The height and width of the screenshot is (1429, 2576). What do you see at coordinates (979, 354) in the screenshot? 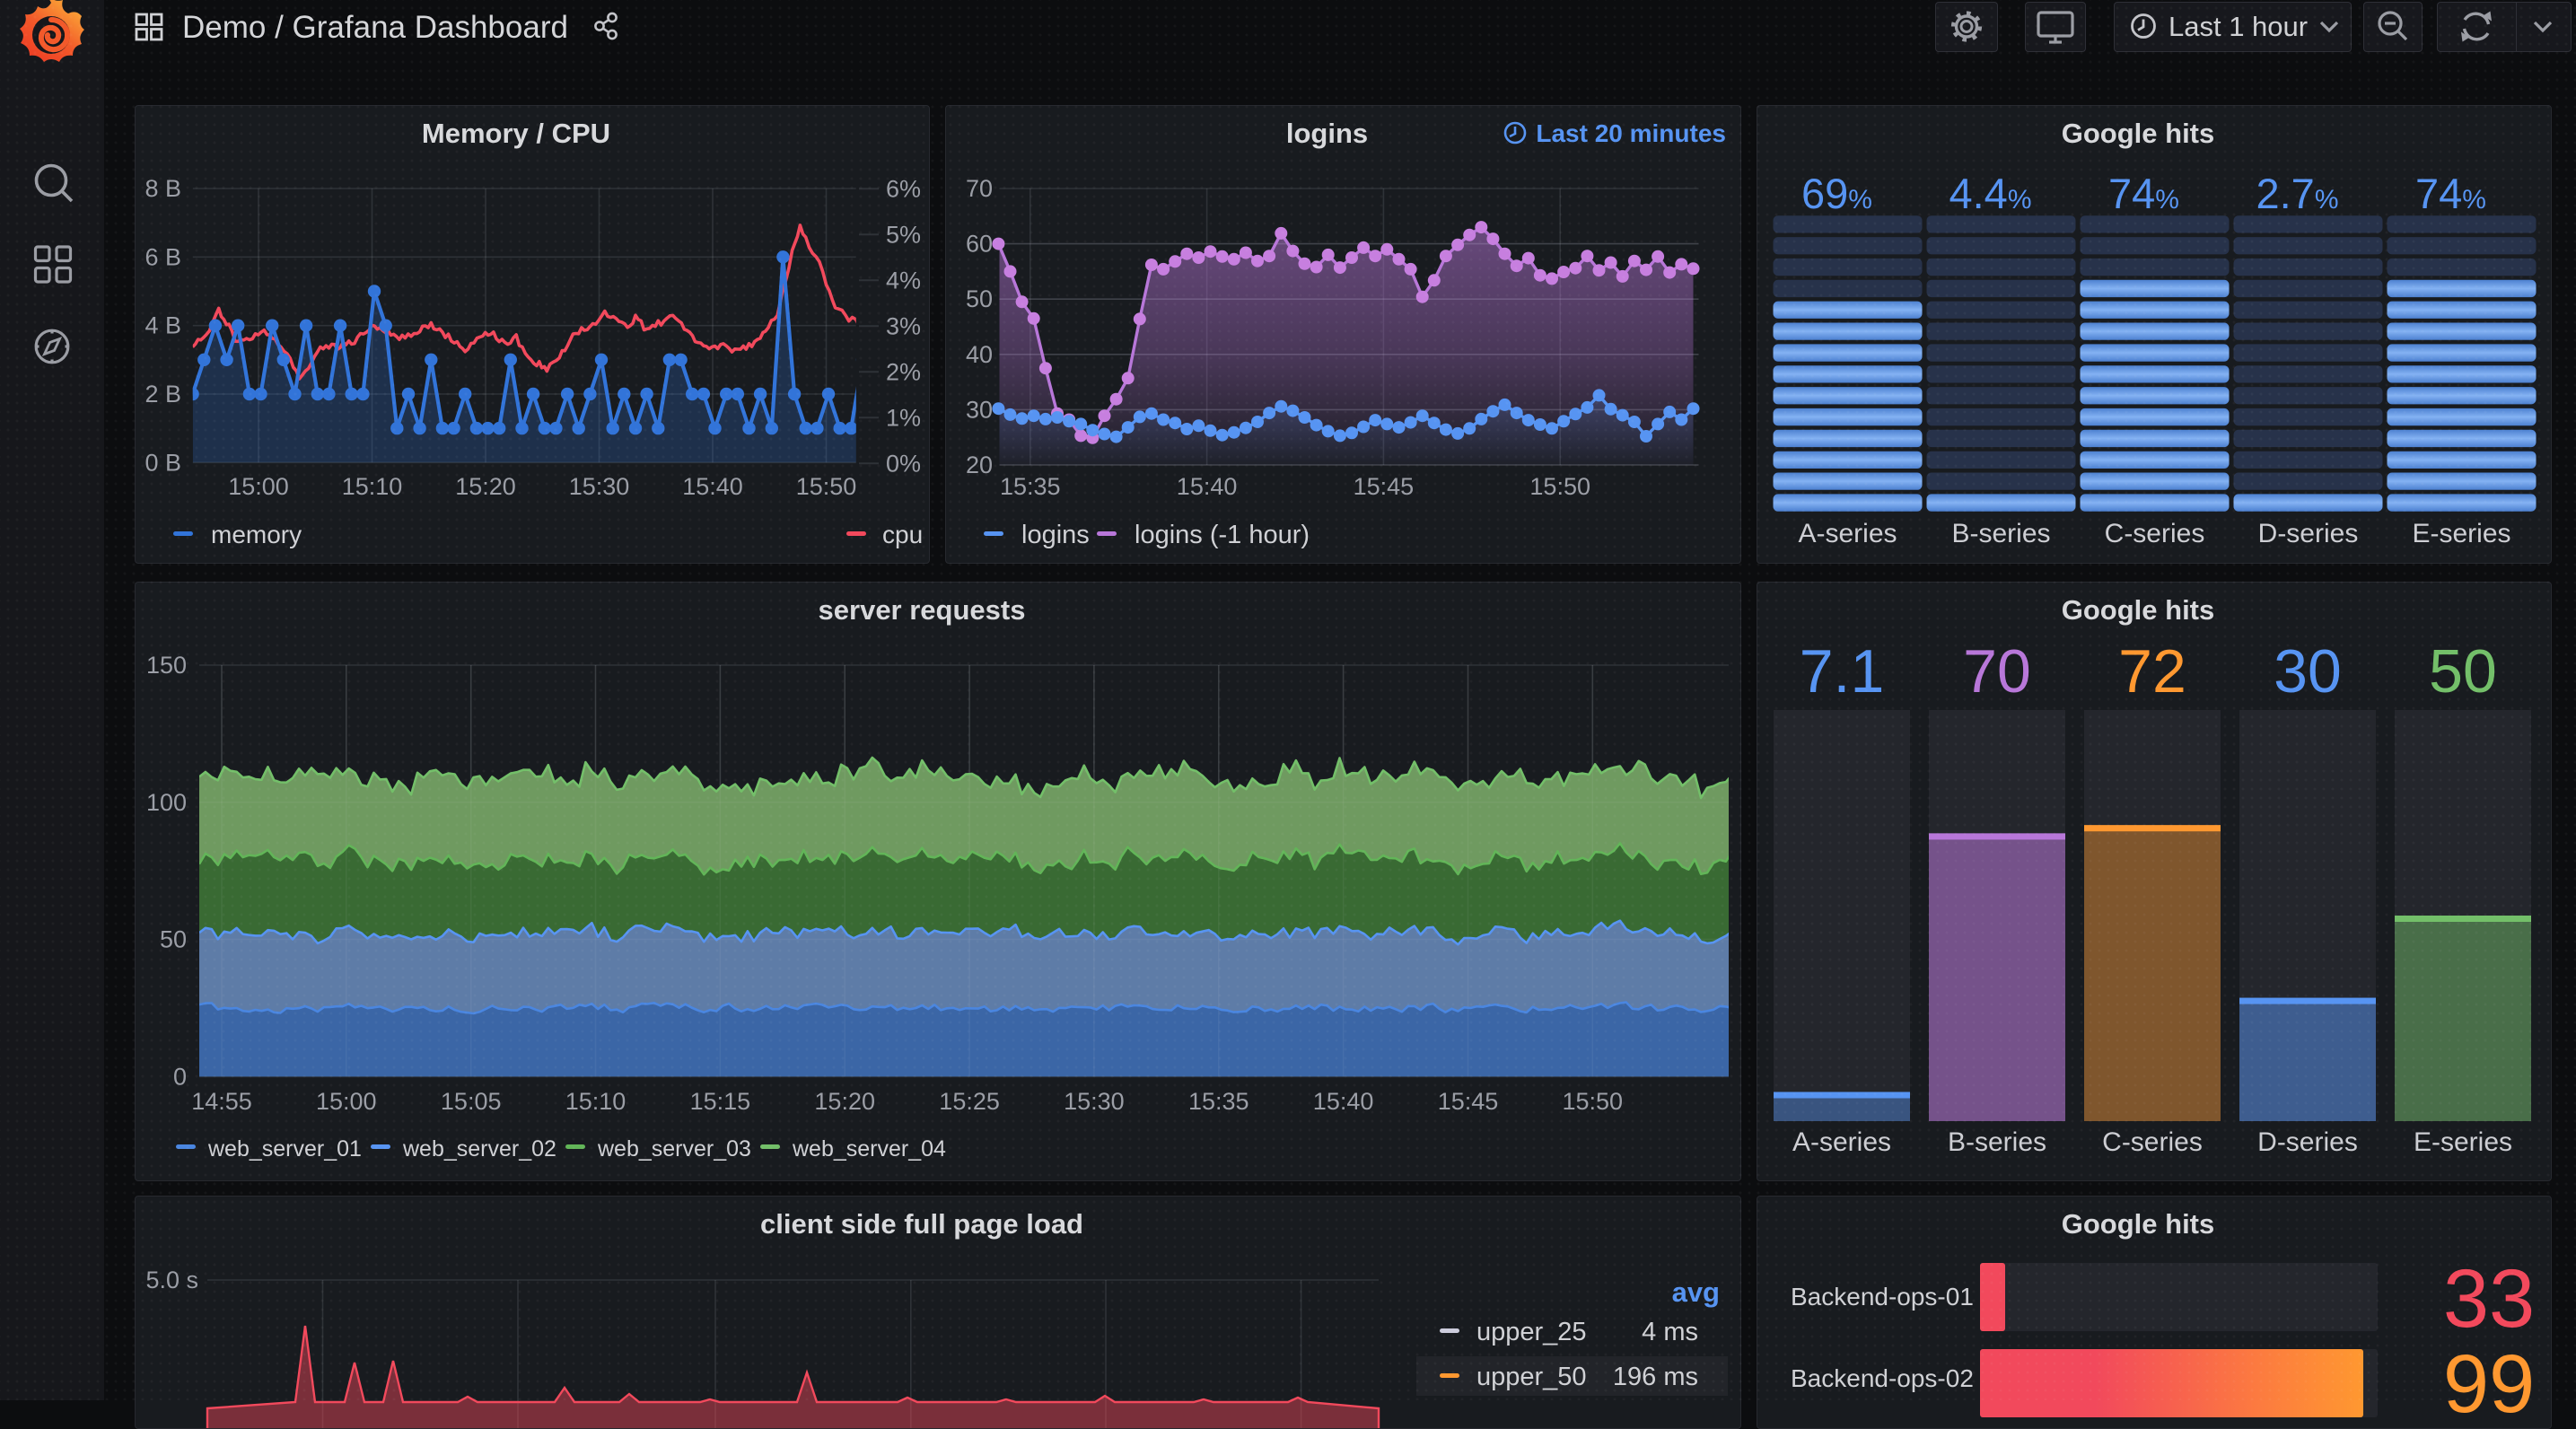
I see `svg-text: 40` at bounding box center [979, 354].